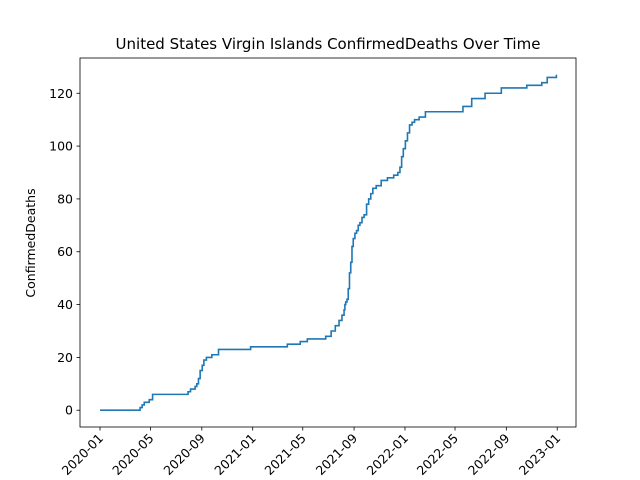  What do you see at coordinates (133, 455) in the screenshot?
I see `x-tick-label: 2020-05` at bounding box center [133, 455].